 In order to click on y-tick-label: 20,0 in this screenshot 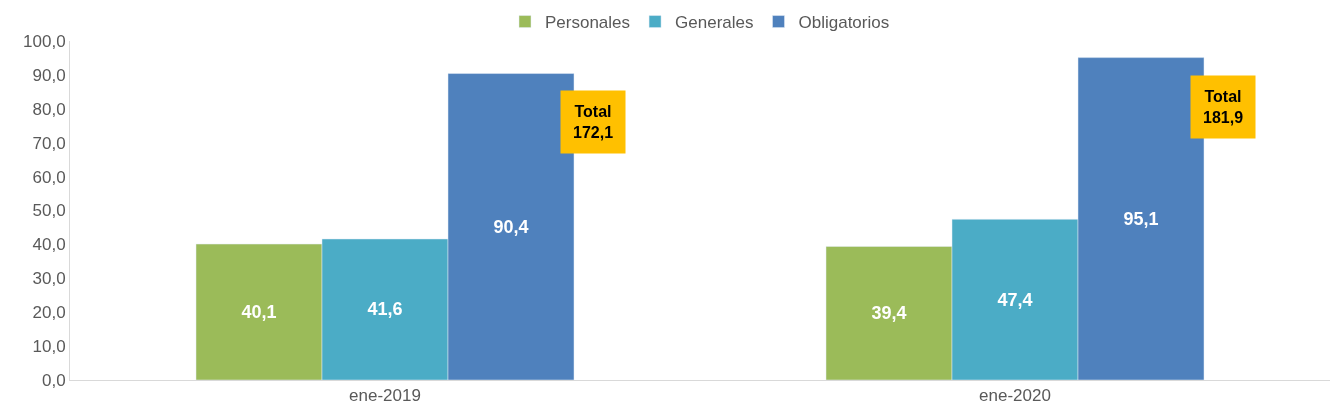, I will do `click(49, 313)`.